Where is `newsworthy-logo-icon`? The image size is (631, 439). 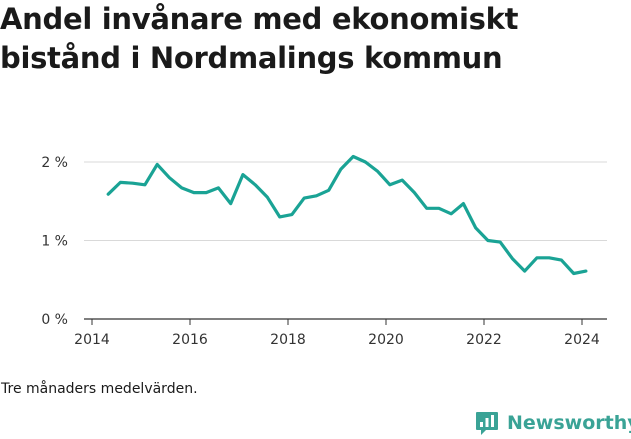
newsworthy-logo-icon is located at coordinates (487, 423).